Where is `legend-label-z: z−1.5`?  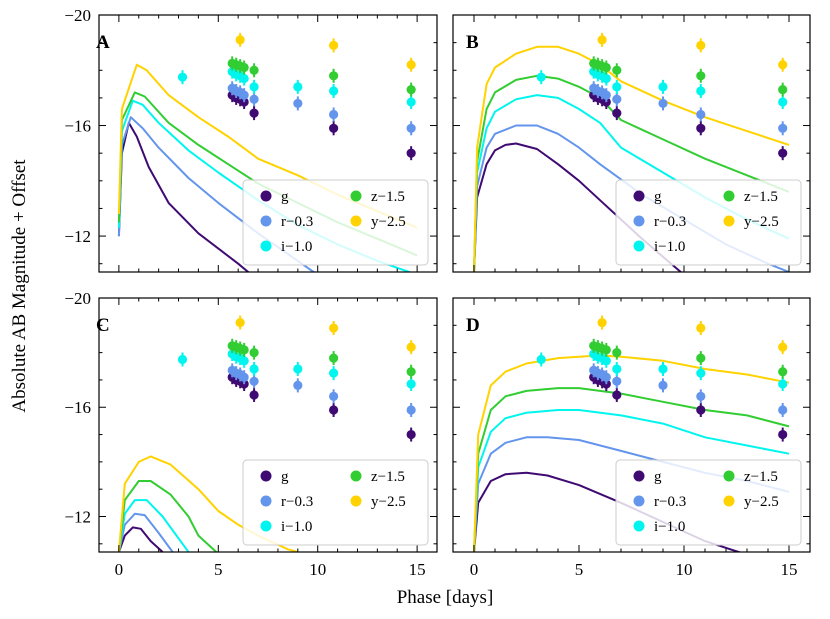
legend-label-z: z−1.5 is located at coordinates (761, 477).